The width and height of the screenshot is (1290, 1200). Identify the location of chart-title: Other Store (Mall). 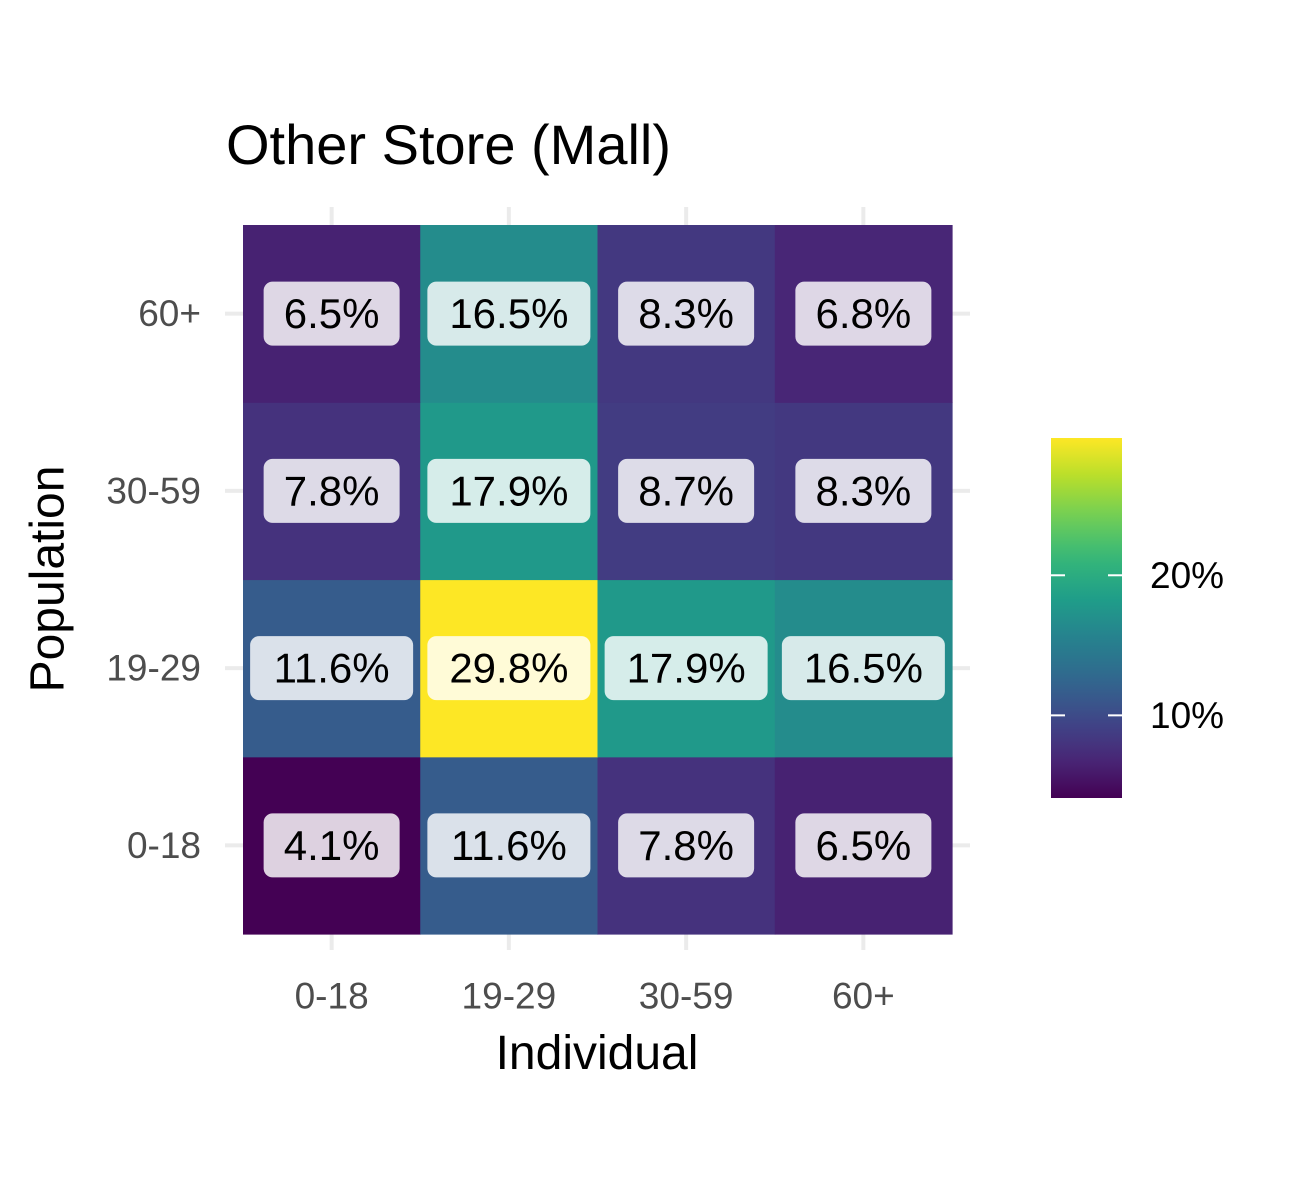
(448, 144).